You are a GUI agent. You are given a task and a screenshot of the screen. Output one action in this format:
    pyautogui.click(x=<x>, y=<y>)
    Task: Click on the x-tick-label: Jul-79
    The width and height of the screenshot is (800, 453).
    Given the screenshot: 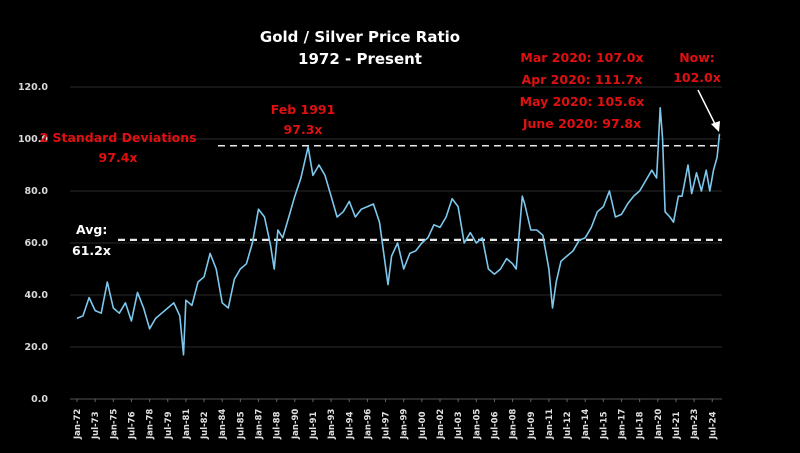 What is the action you would take?
    pyautogui.click(x=169, y=425)
    